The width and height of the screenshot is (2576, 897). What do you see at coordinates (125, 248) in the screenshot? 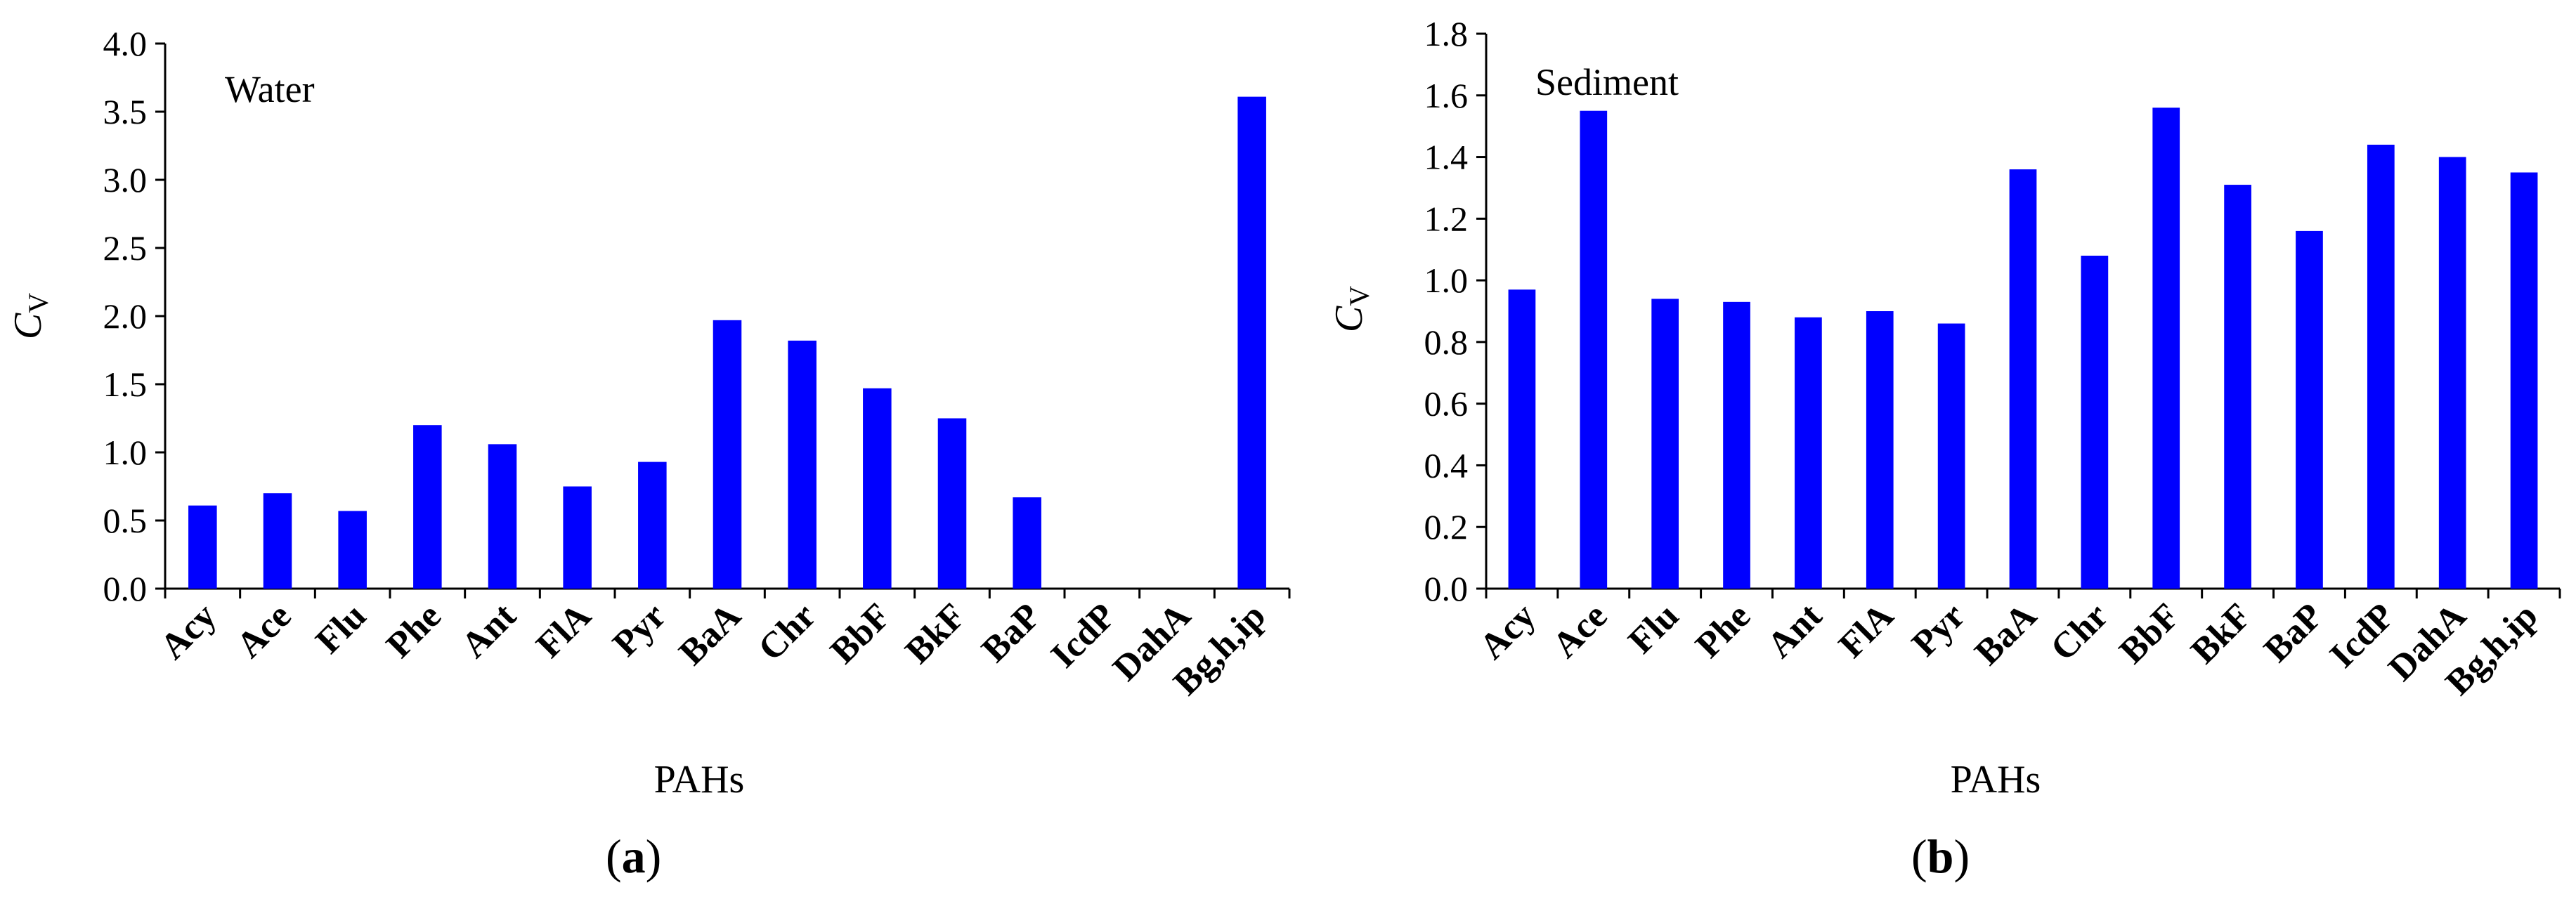
I see `y-tick-label: 2.5` at bounding box center [125, 248].